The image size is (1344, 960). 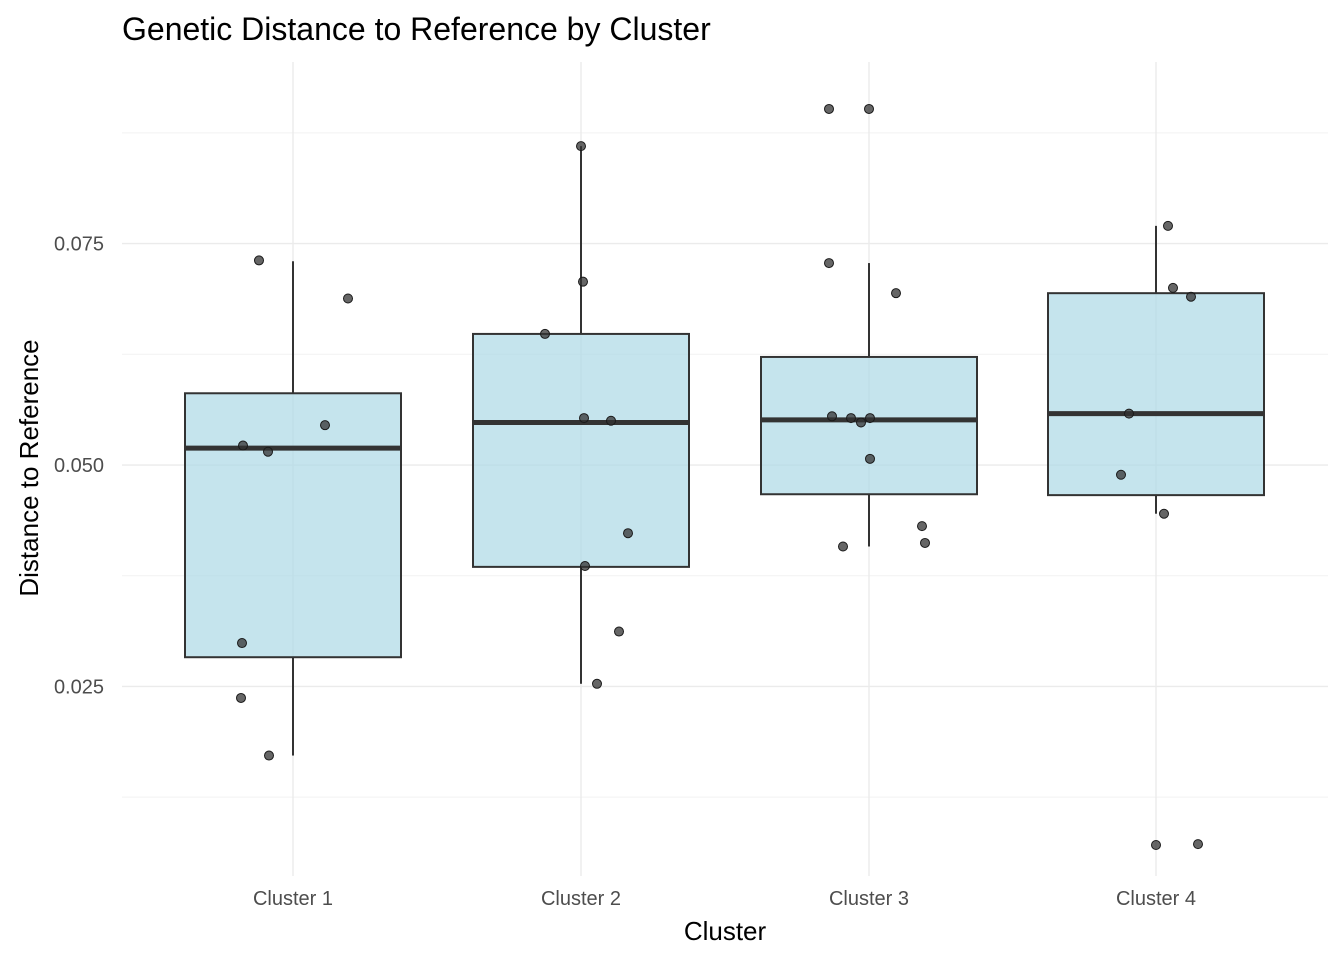 I want to click on x-tick-label-1: Cluster 2, so click(x=581, y=899).